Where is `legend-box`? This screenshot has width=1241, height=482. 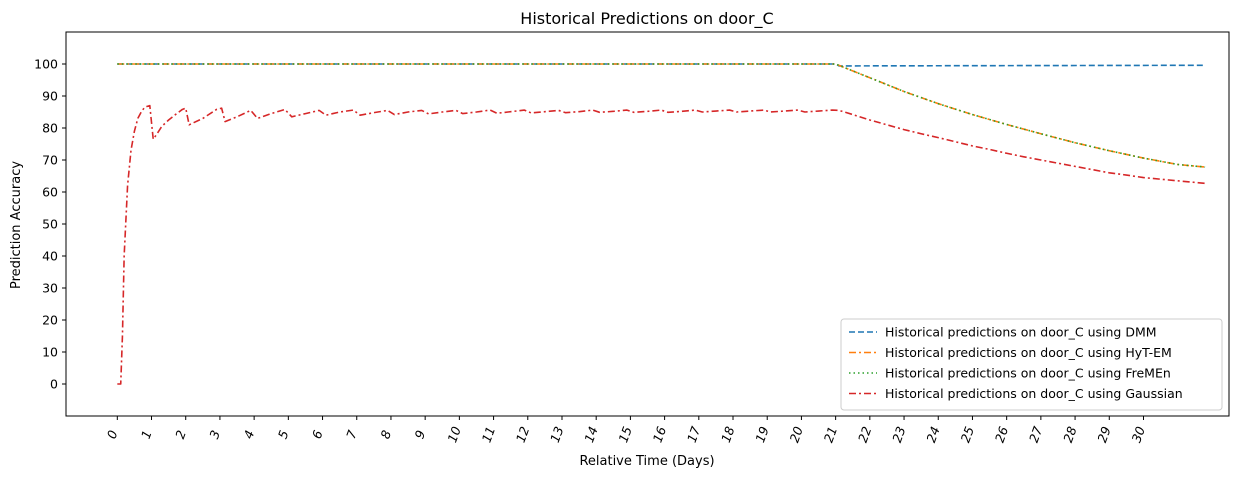 legend-box is located at coordinates (1031, 364).